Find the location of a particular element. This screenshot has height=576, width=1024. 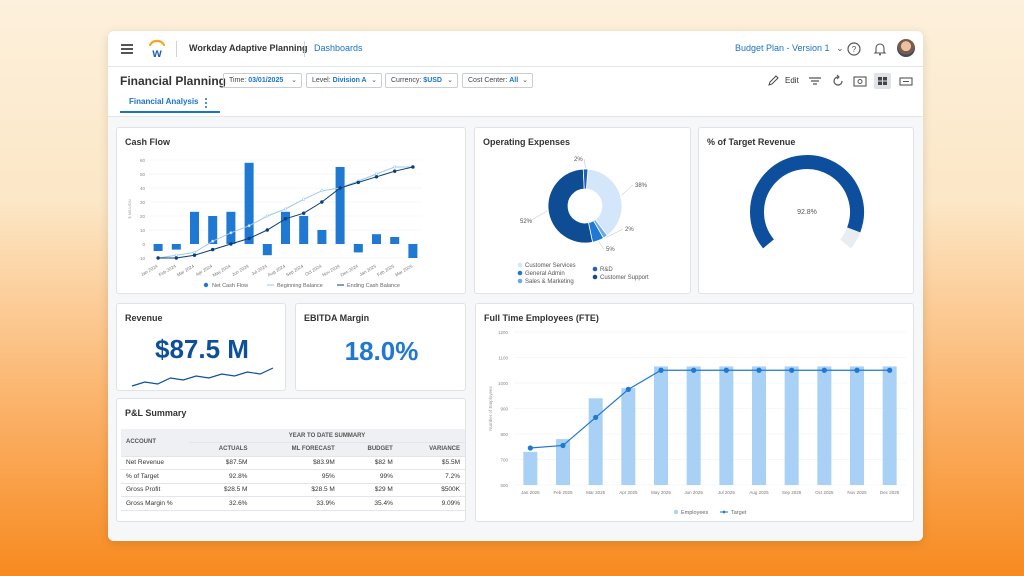

card-title: Full Time Employees (FTE) is located at coordinates (541, 318).